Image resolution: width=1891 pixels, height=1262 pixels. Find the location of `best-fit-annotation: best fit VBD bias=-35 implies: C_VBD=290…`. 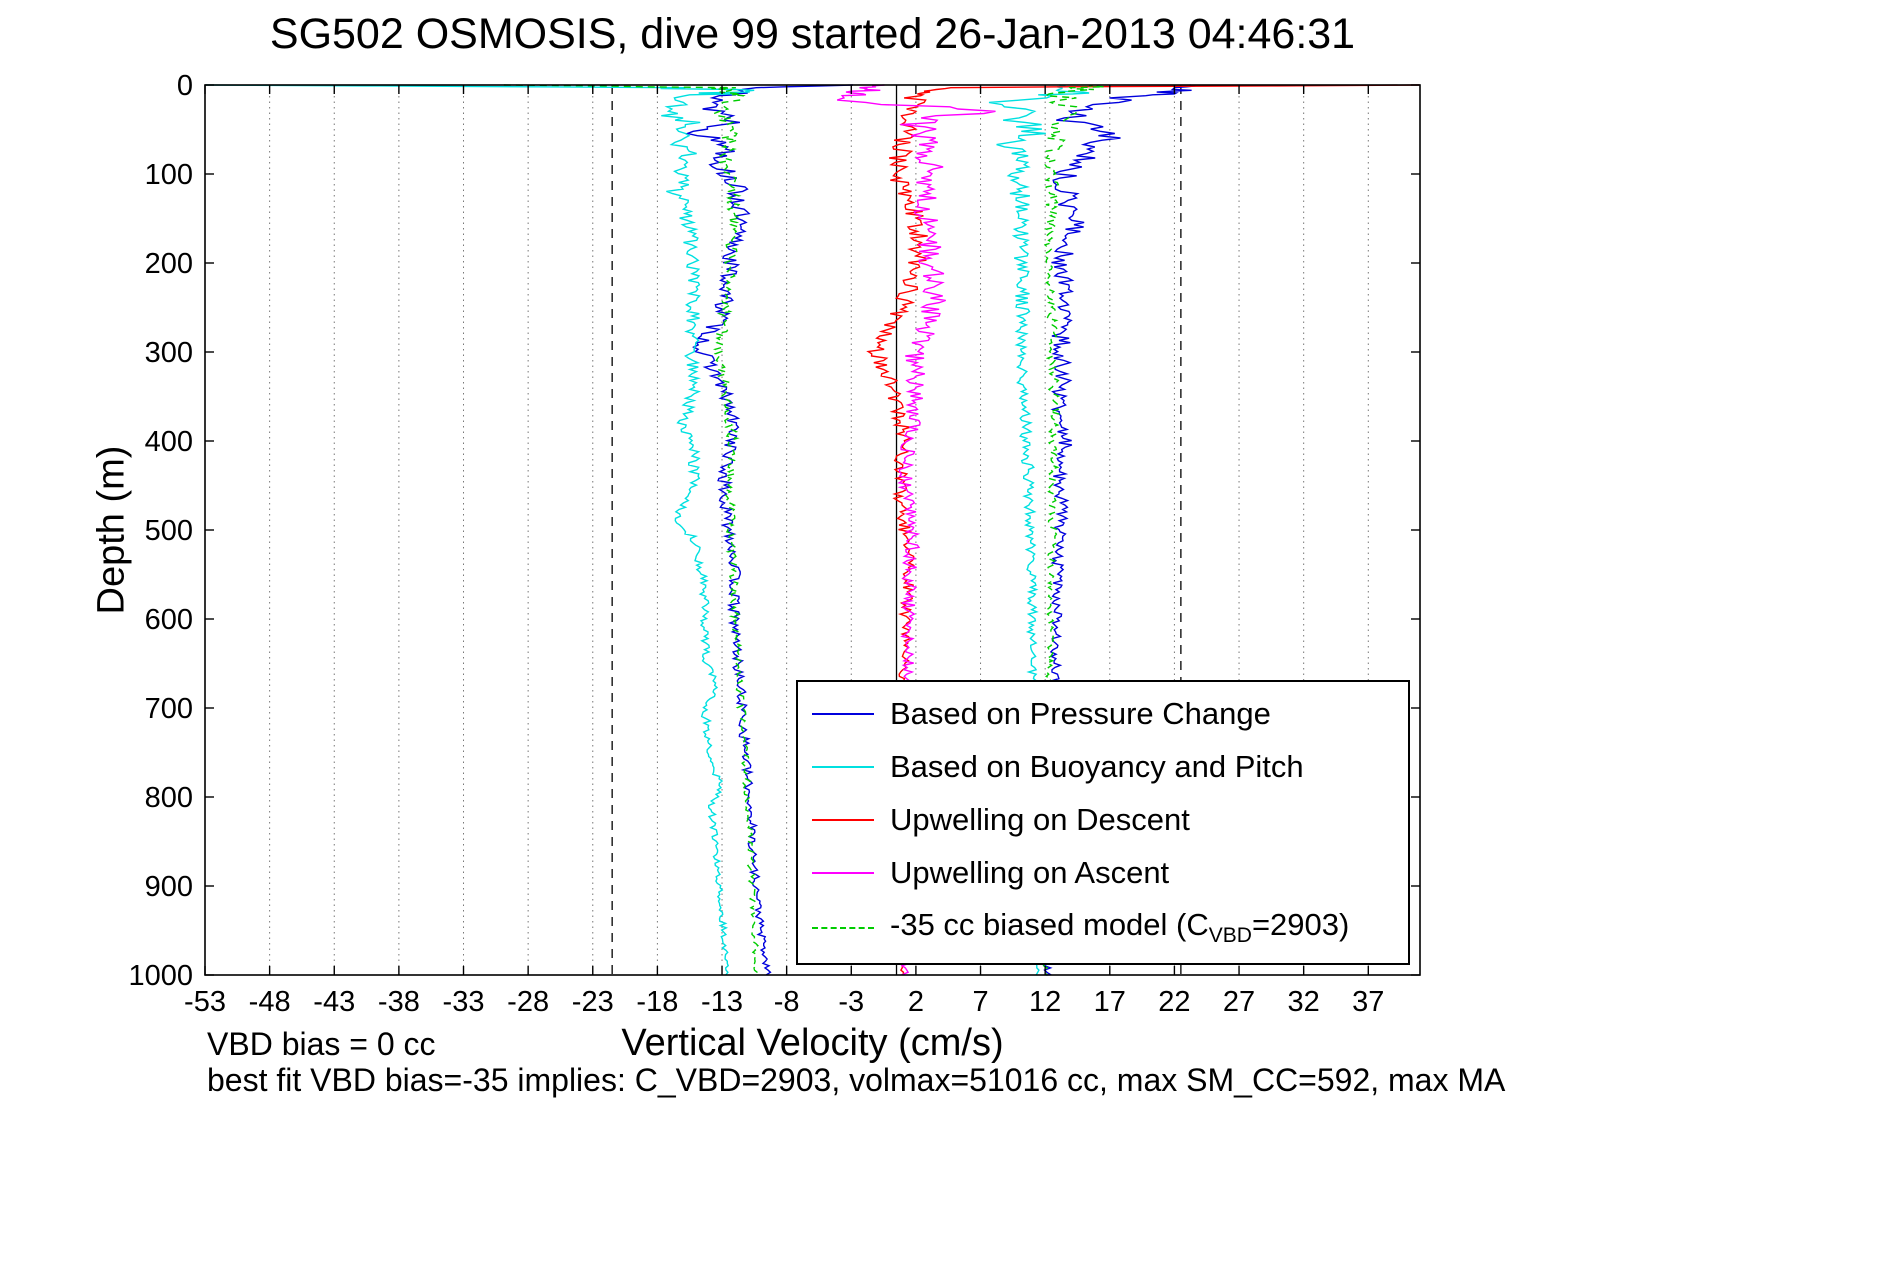

best-fit-annotation: best fit VBD bias=-35 implies: C_VBD=290… is located at coordinates (856, 1080).